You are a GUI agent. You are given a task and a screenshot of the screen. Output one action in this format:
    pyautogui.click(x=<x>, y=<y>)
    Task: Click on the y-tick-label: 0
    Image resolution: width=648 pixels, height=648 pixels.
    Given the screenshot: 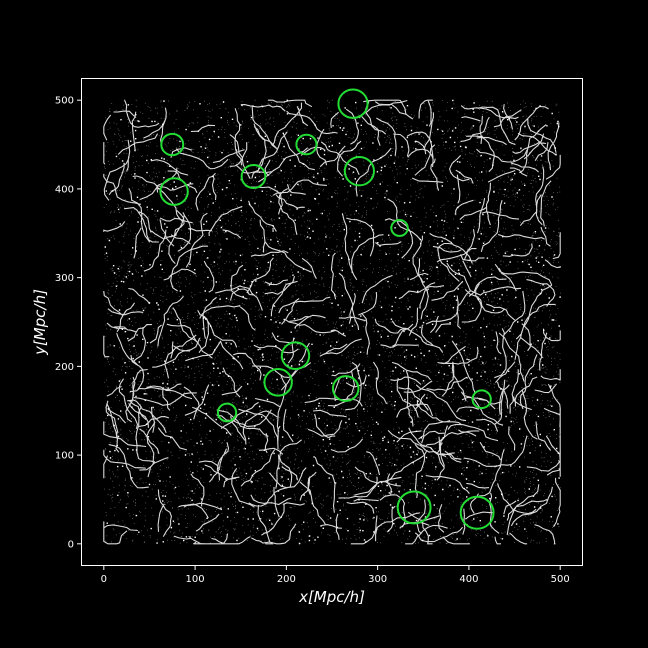 What is the action you would take?
    pyautogui.click(x=71, y=544)
    